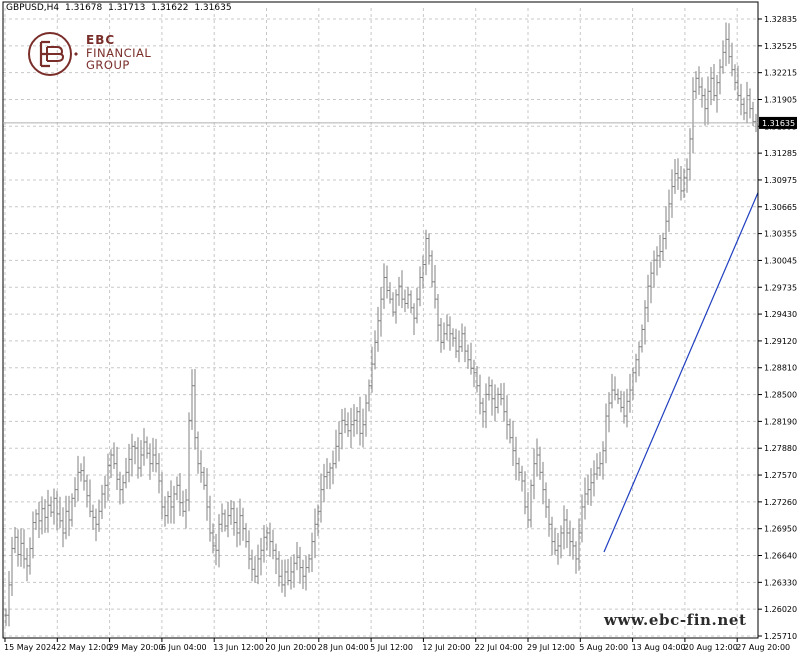 Image resolution: width=800 pixels, height=660 pixels. I want to click on y-tick-label: 1.32525, so click(780, 46).